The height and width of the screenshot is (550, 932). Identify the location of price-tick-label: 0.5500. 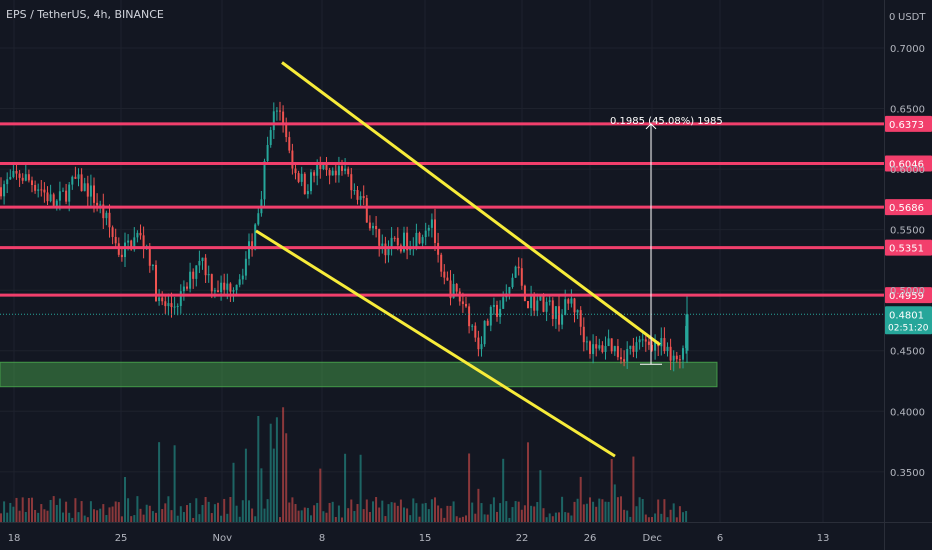
(907, 231).